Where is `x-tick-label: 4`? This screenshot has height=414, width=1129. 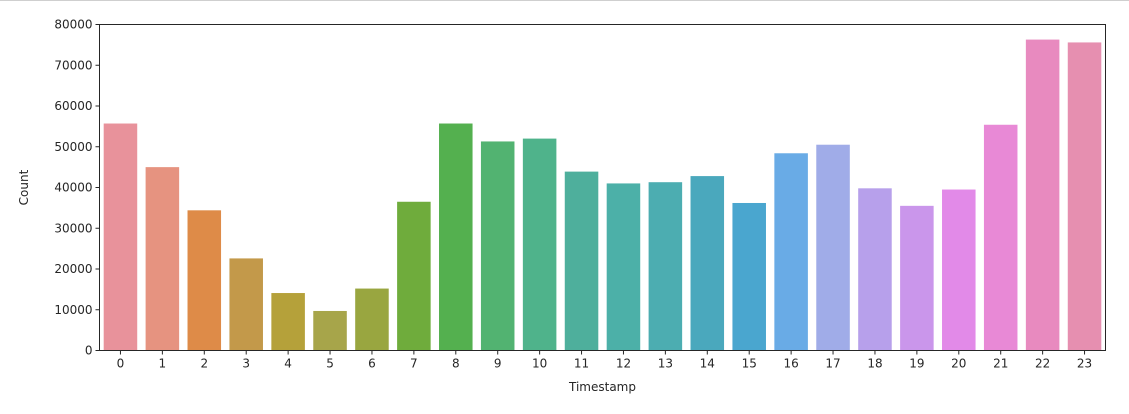 x-tick-label: 4 is located at coordinates (288, 364).